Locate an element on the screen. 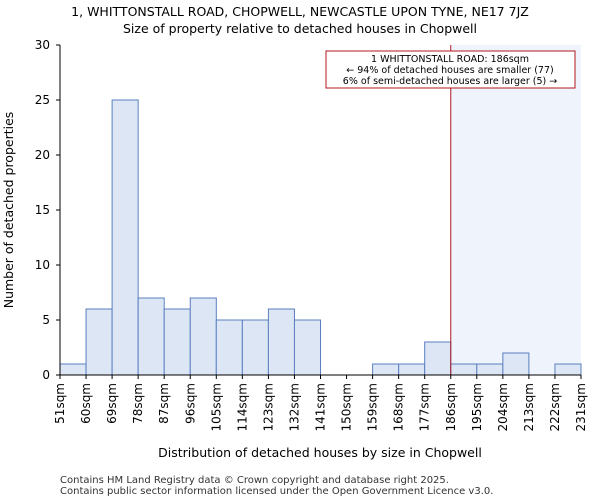  bar-132sqm is located at coordinates (307, 347).